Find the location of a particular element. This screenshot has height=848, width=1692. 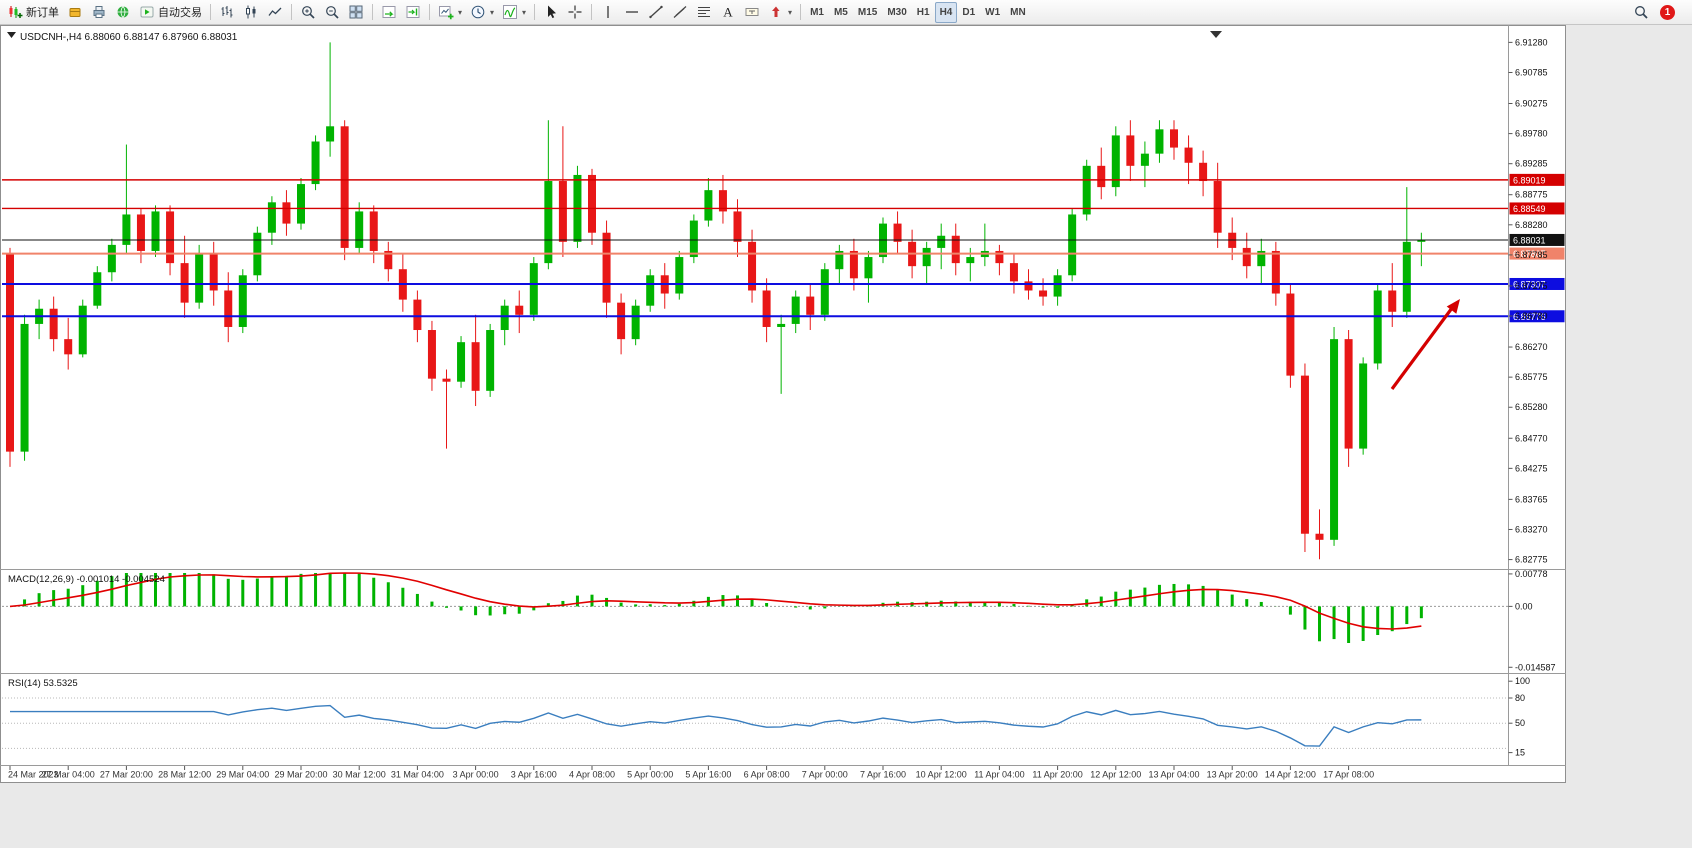

globe-icon is located at coordinates (123, 12).